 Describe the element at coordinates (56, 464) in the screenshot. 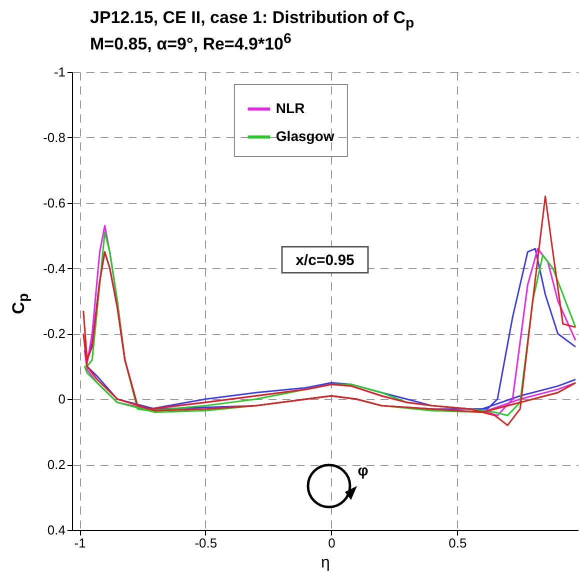

I see `y-tick-label: 0.2` at that location.